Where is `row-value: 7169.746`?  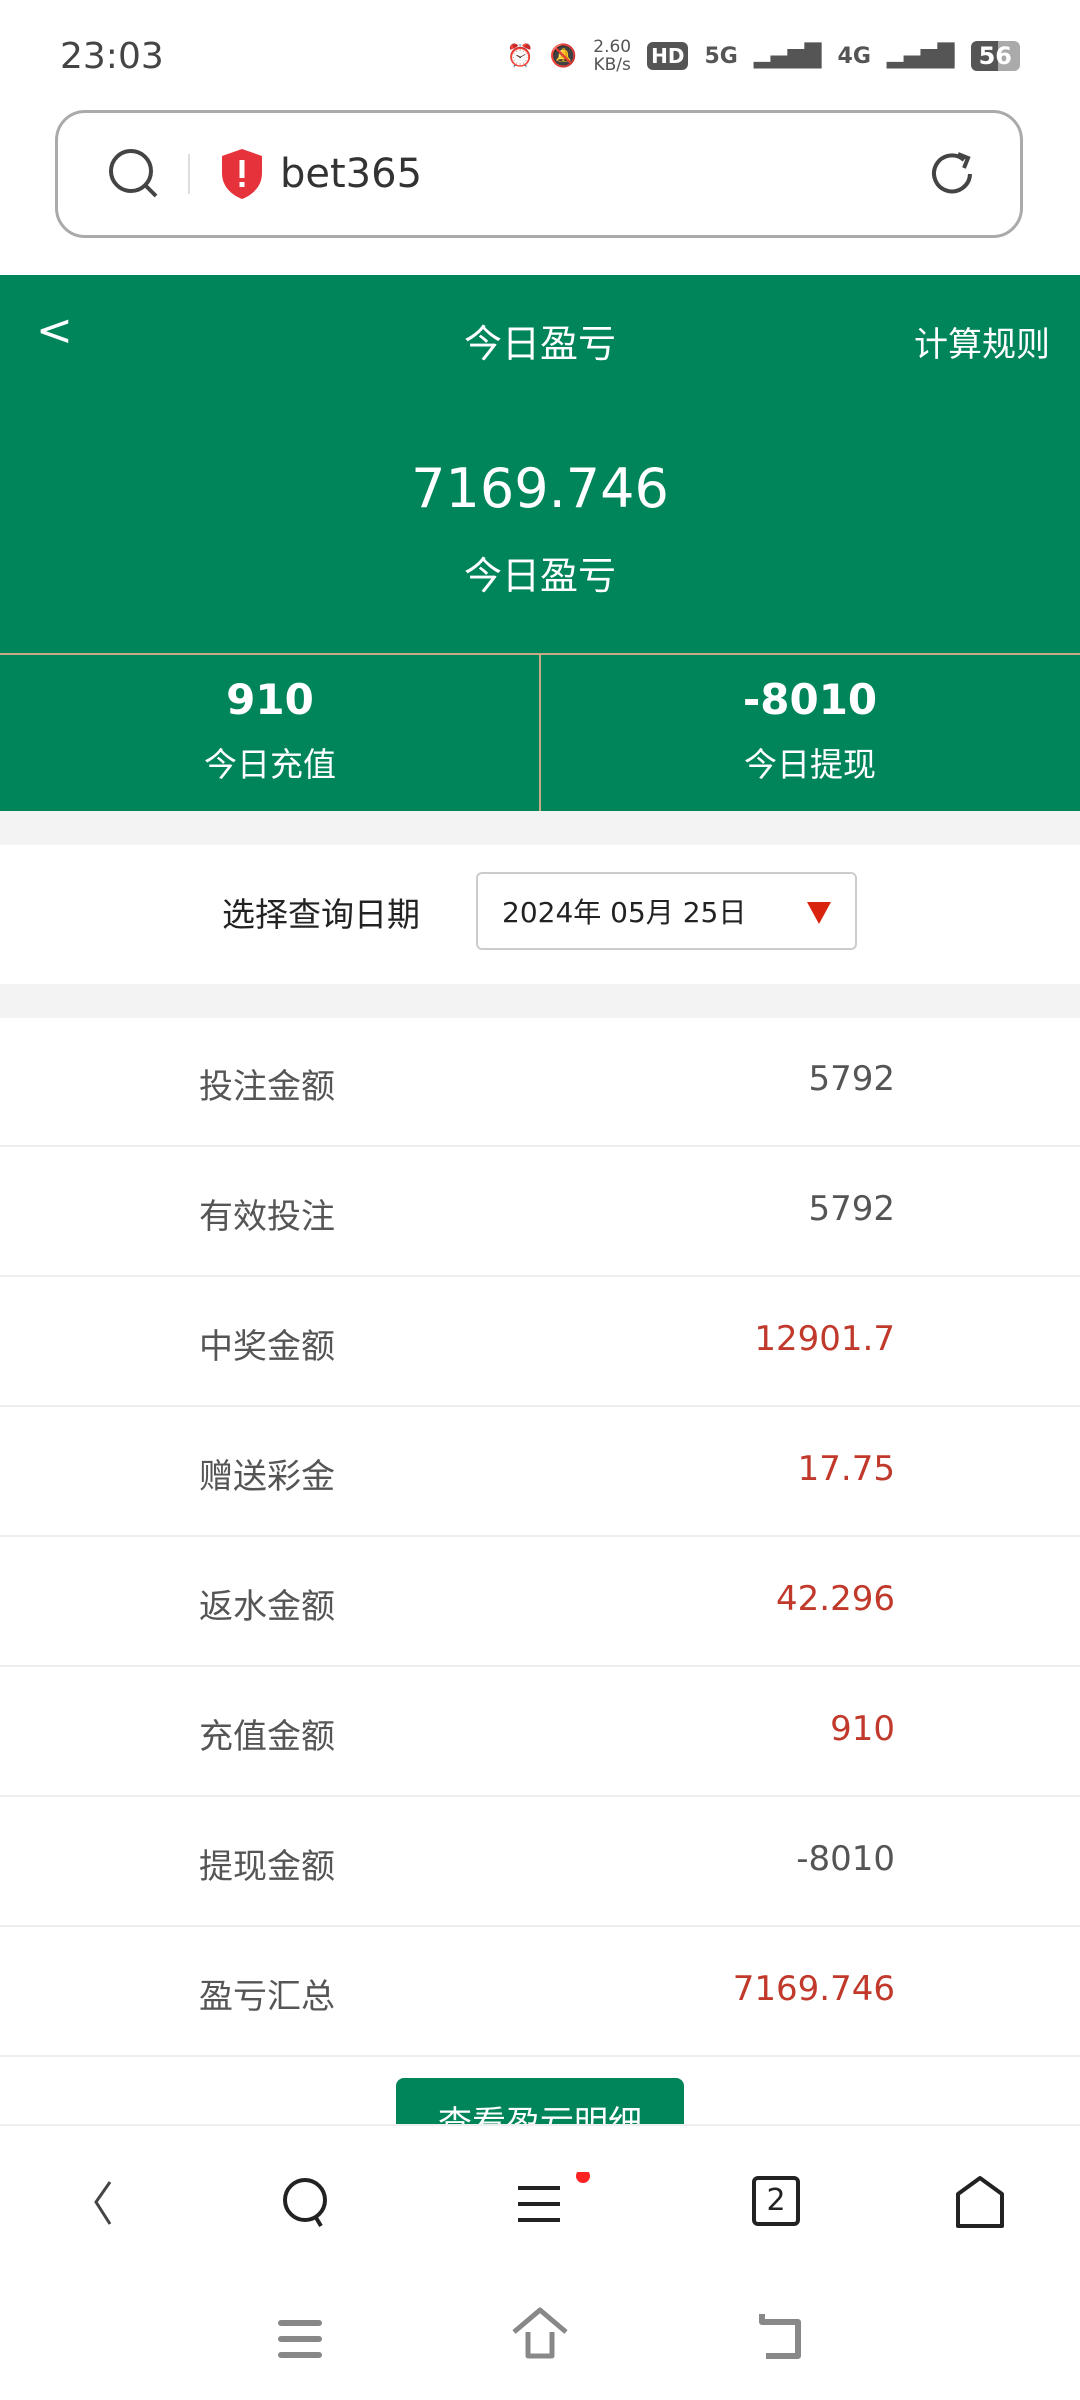
row-value: 7169.746 is located at coordinates (813, 1989).